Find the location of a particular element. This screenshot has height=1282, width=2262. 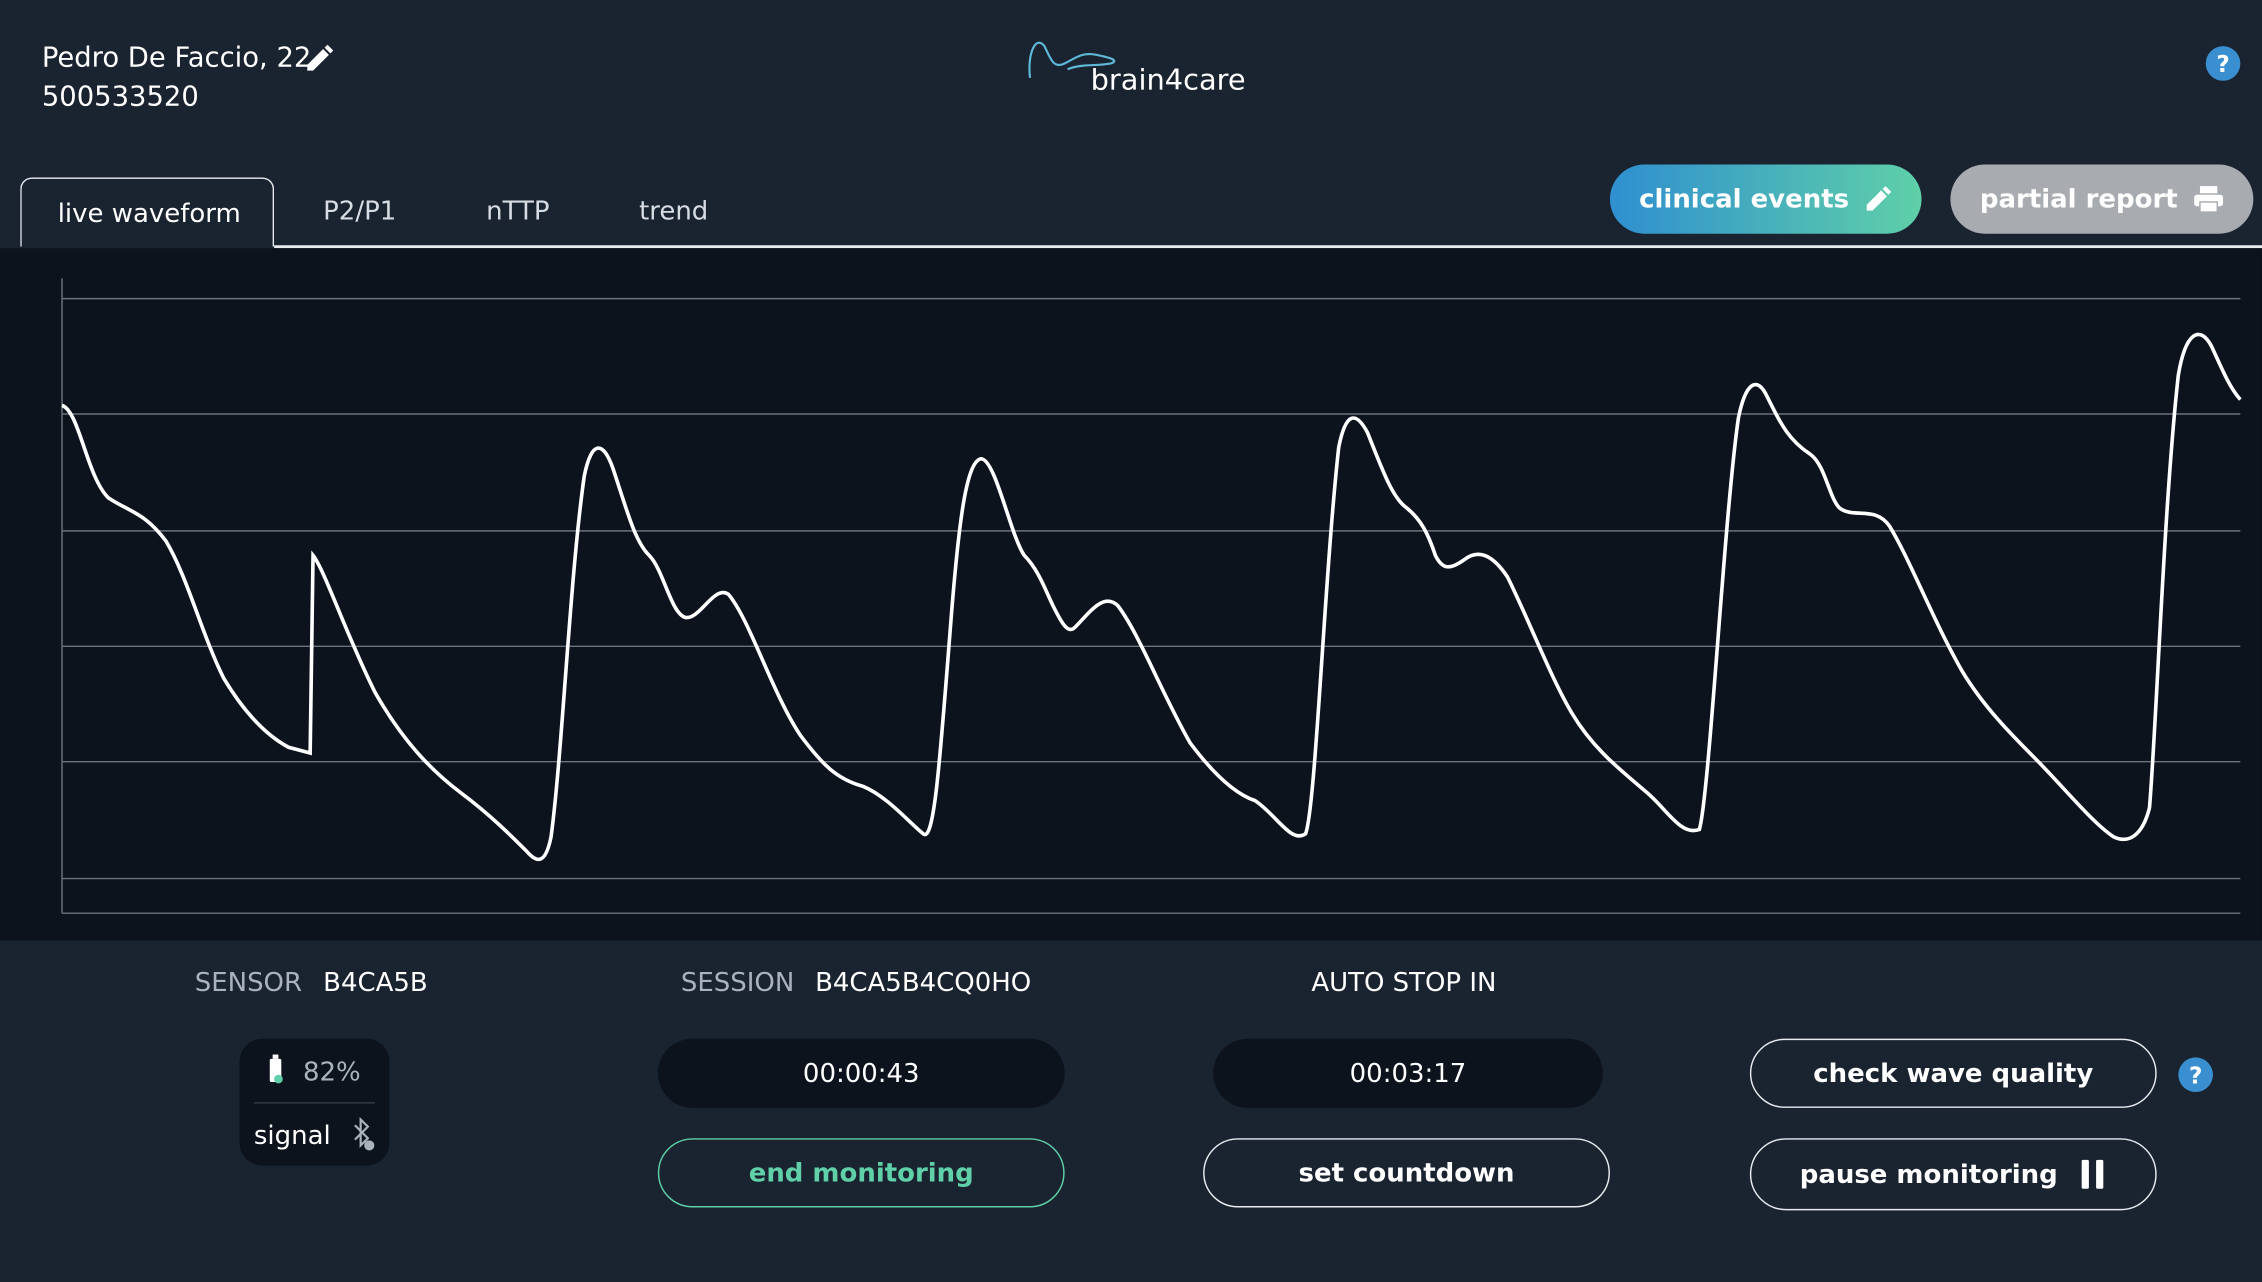

button-label: pause monitoring is located at coordinates (1928, 1174).